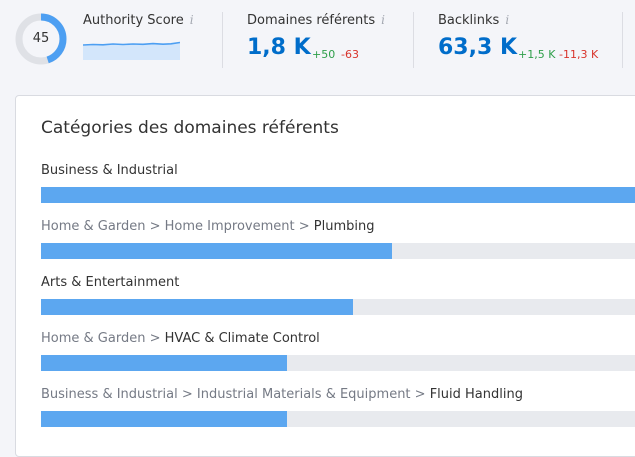  I want to click on backlinks-new: +1,5 K, so click(537, 54).